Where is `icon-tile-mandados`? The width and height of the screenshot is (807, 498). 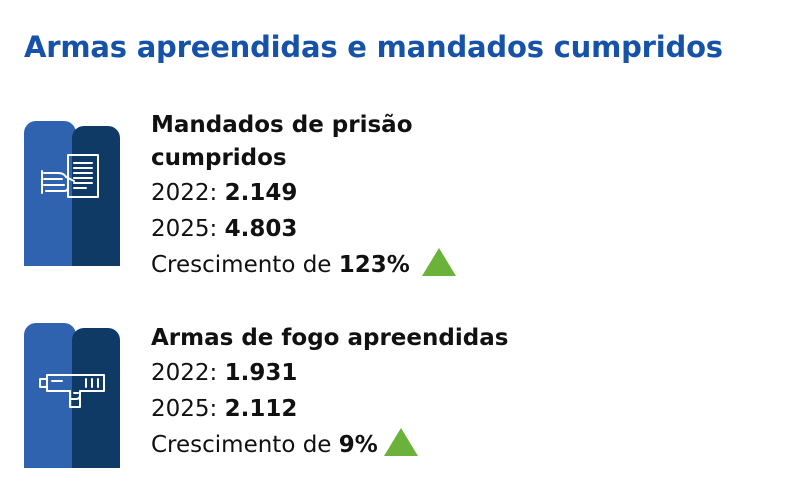 icon-tile-mandados is located at coordinates (72, 193).